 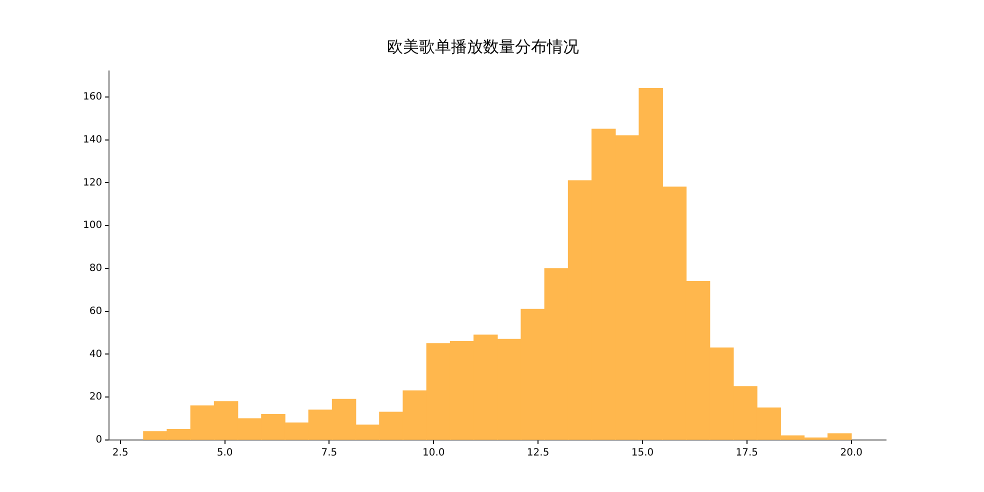 I want to click on x-tick-label: 2.5, so click(x=120, y=453).